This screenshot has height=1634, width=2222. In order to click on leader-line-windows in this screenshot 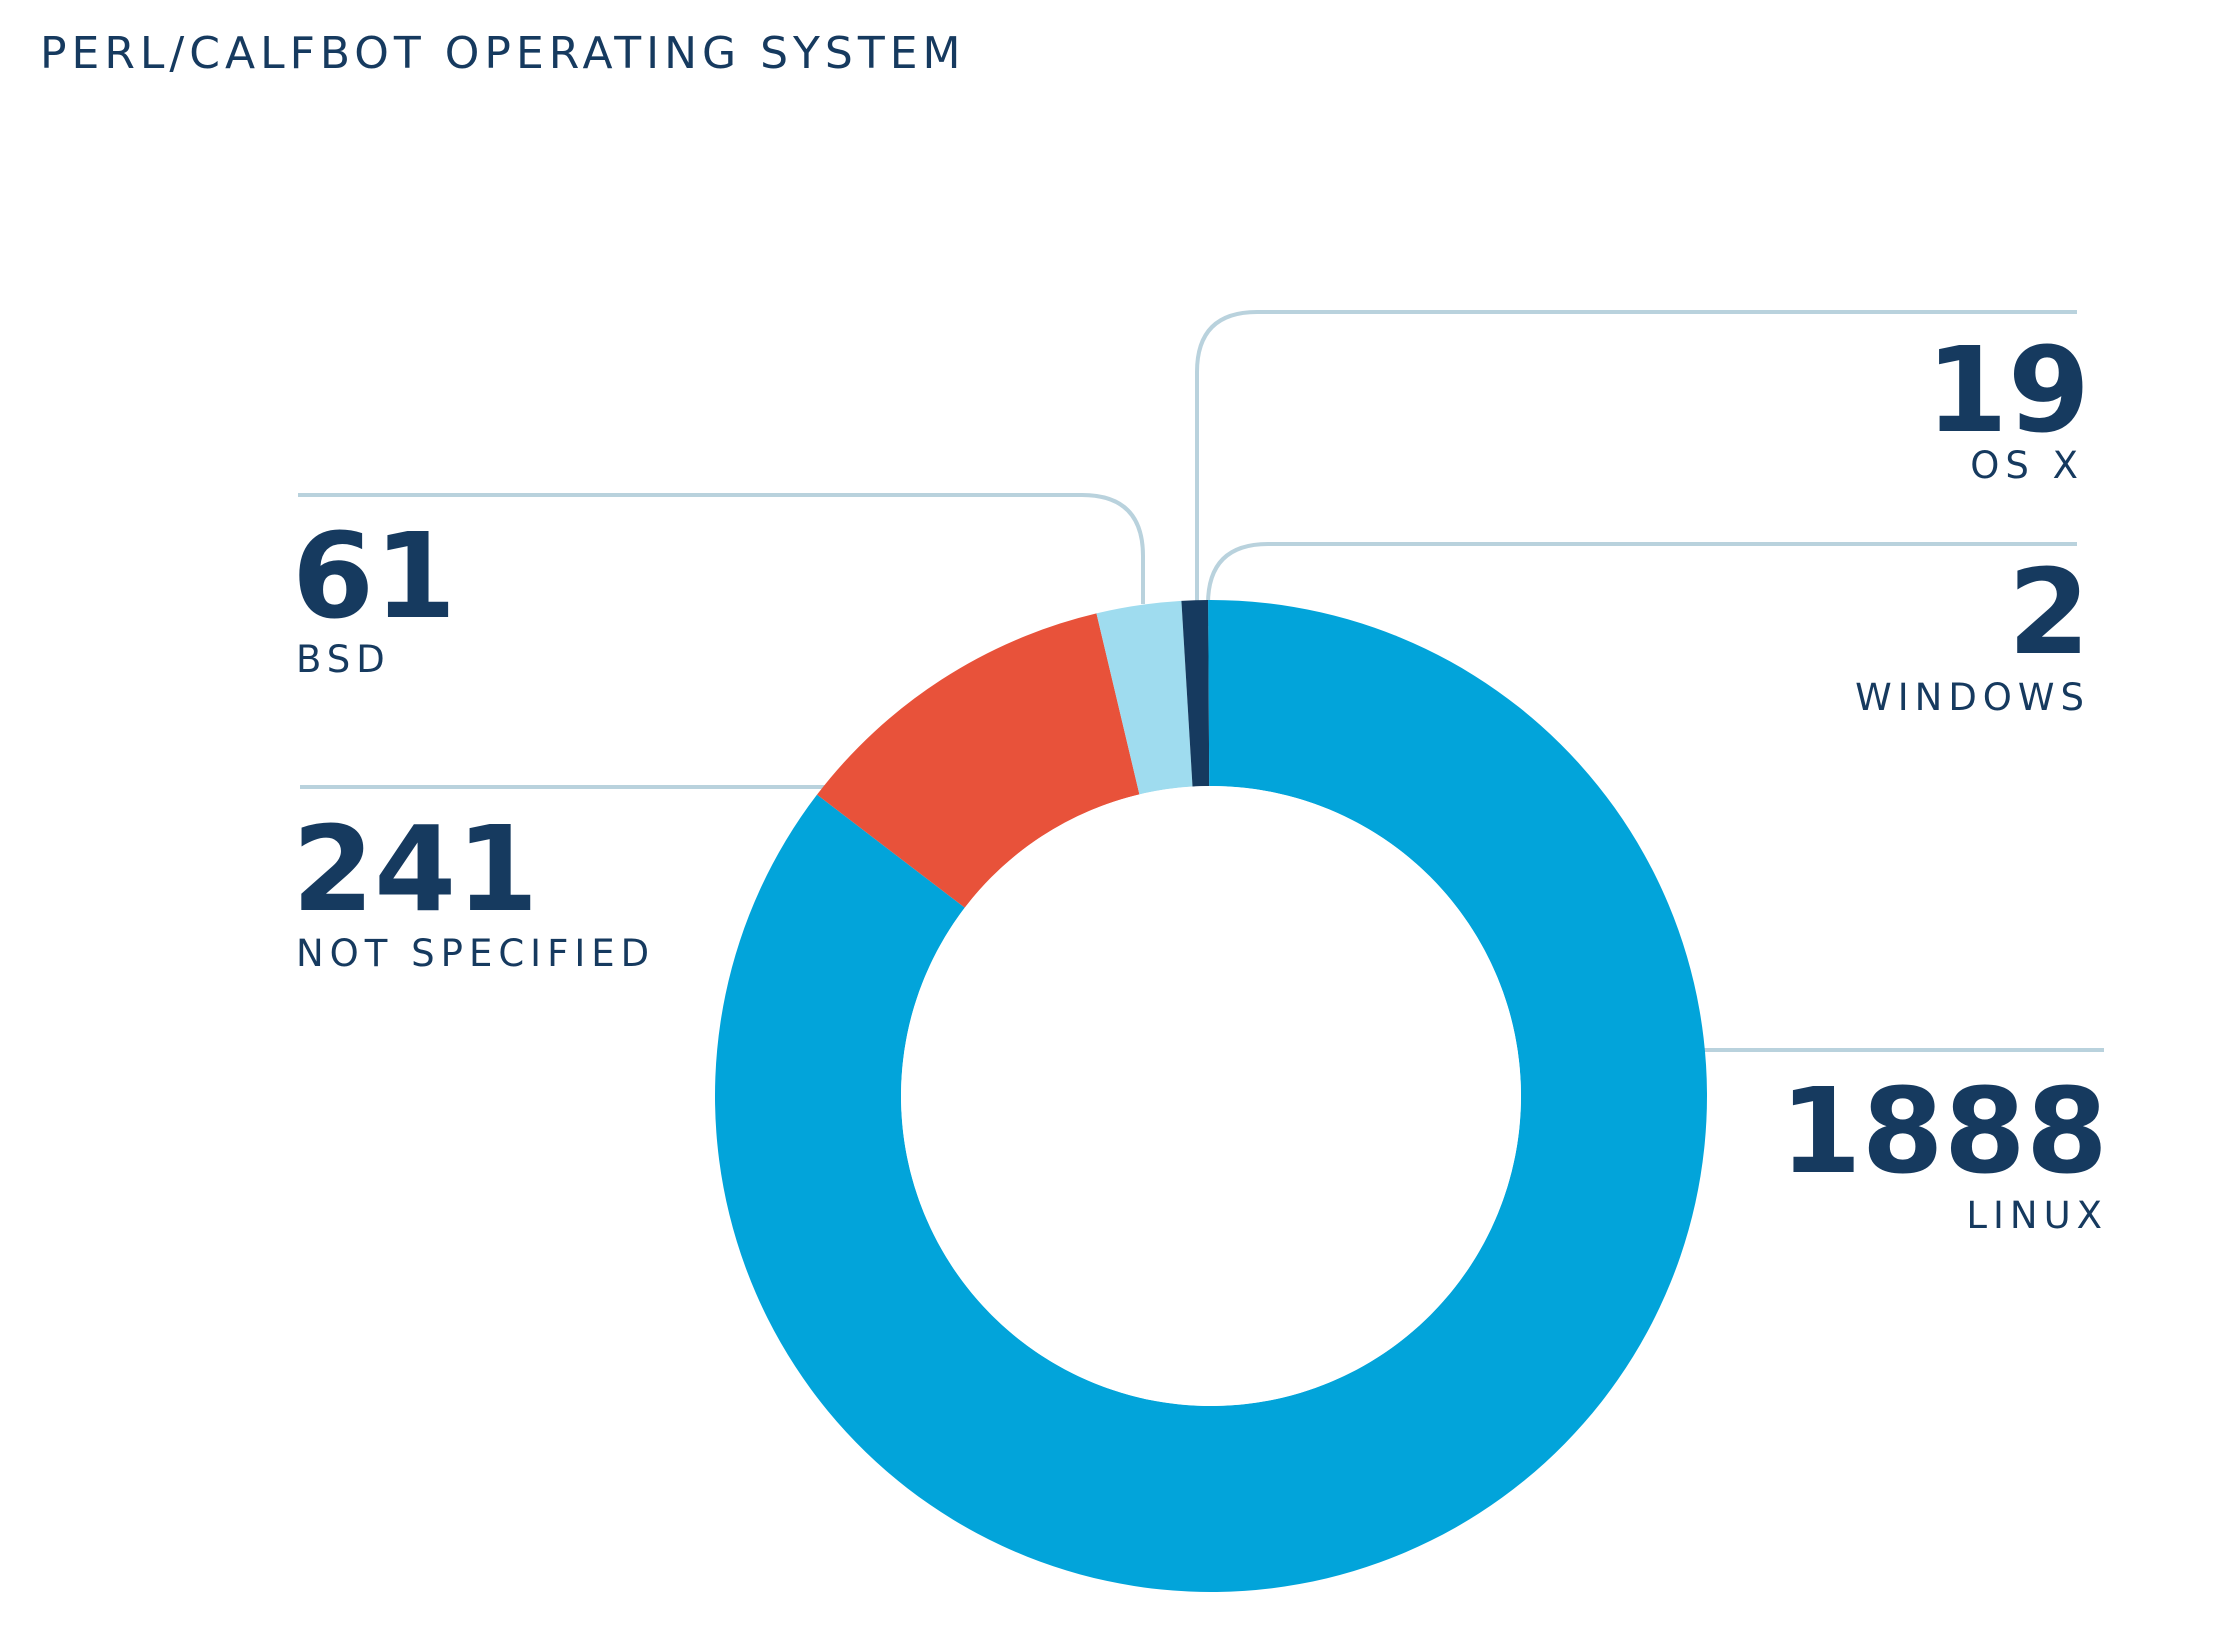, I will do `click(1641, 584)`.